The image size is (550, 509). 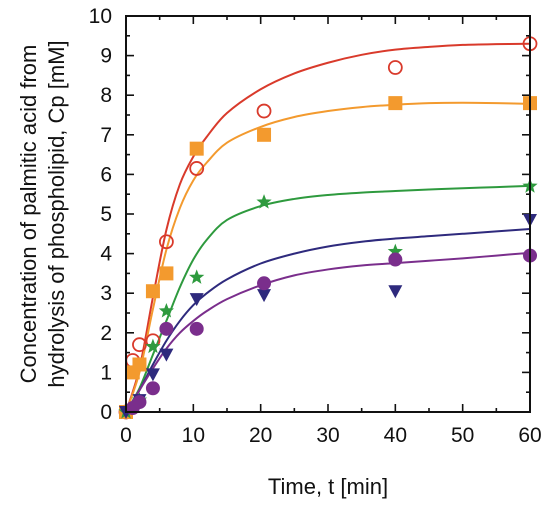 I want to click on y-tick-label: 7, so click(x=106, y=135).